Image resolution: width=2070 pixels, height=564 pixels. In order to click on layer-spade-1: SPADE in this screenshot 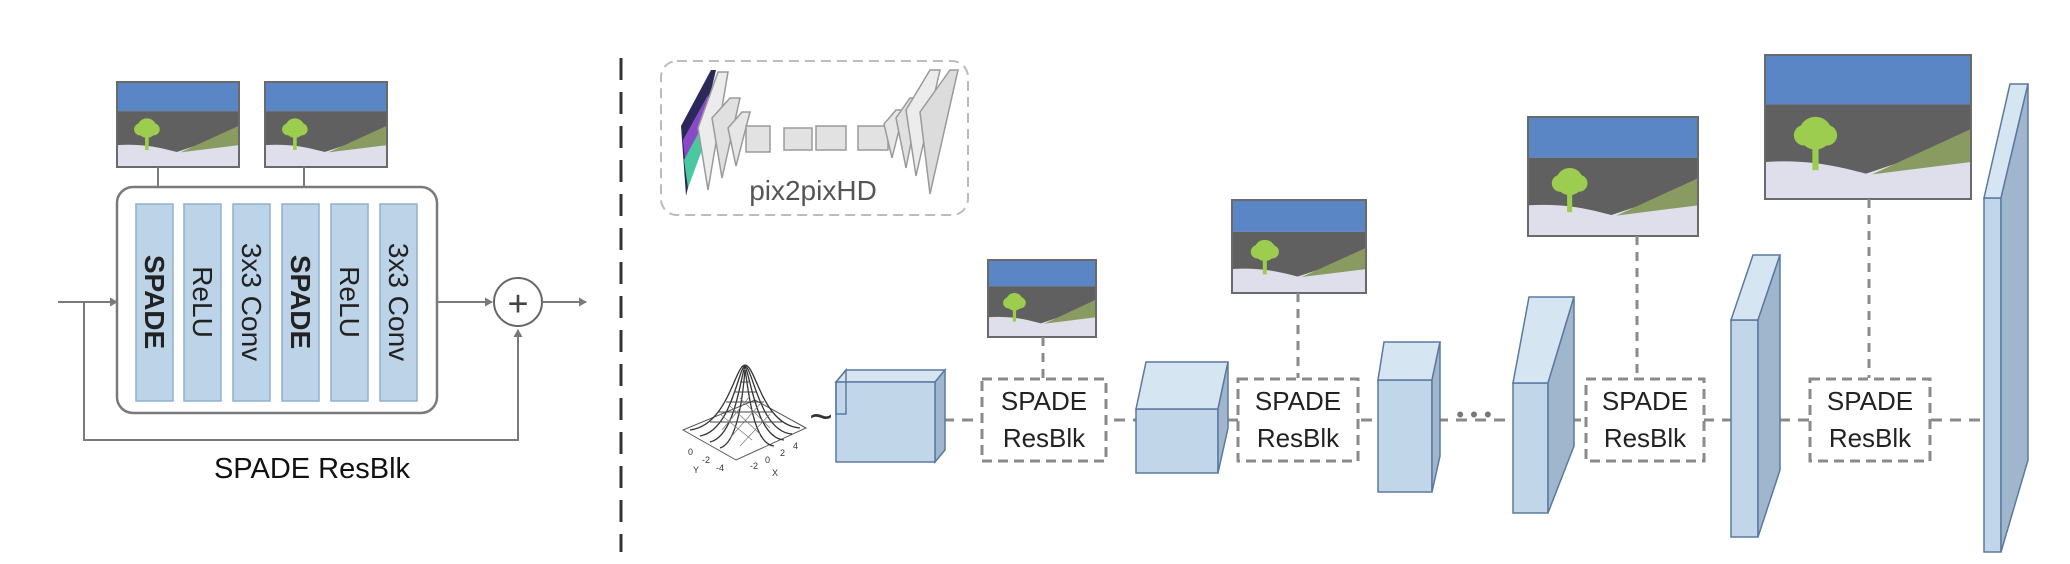, I will do `click(154, 302)`.